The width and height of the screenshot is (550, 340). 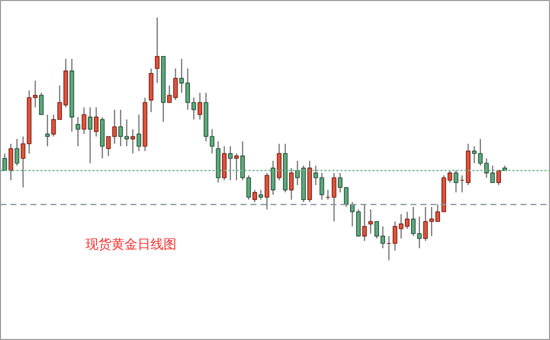 I want to click on annotation: 现货黄金日线图, so click(x=131, y=245).